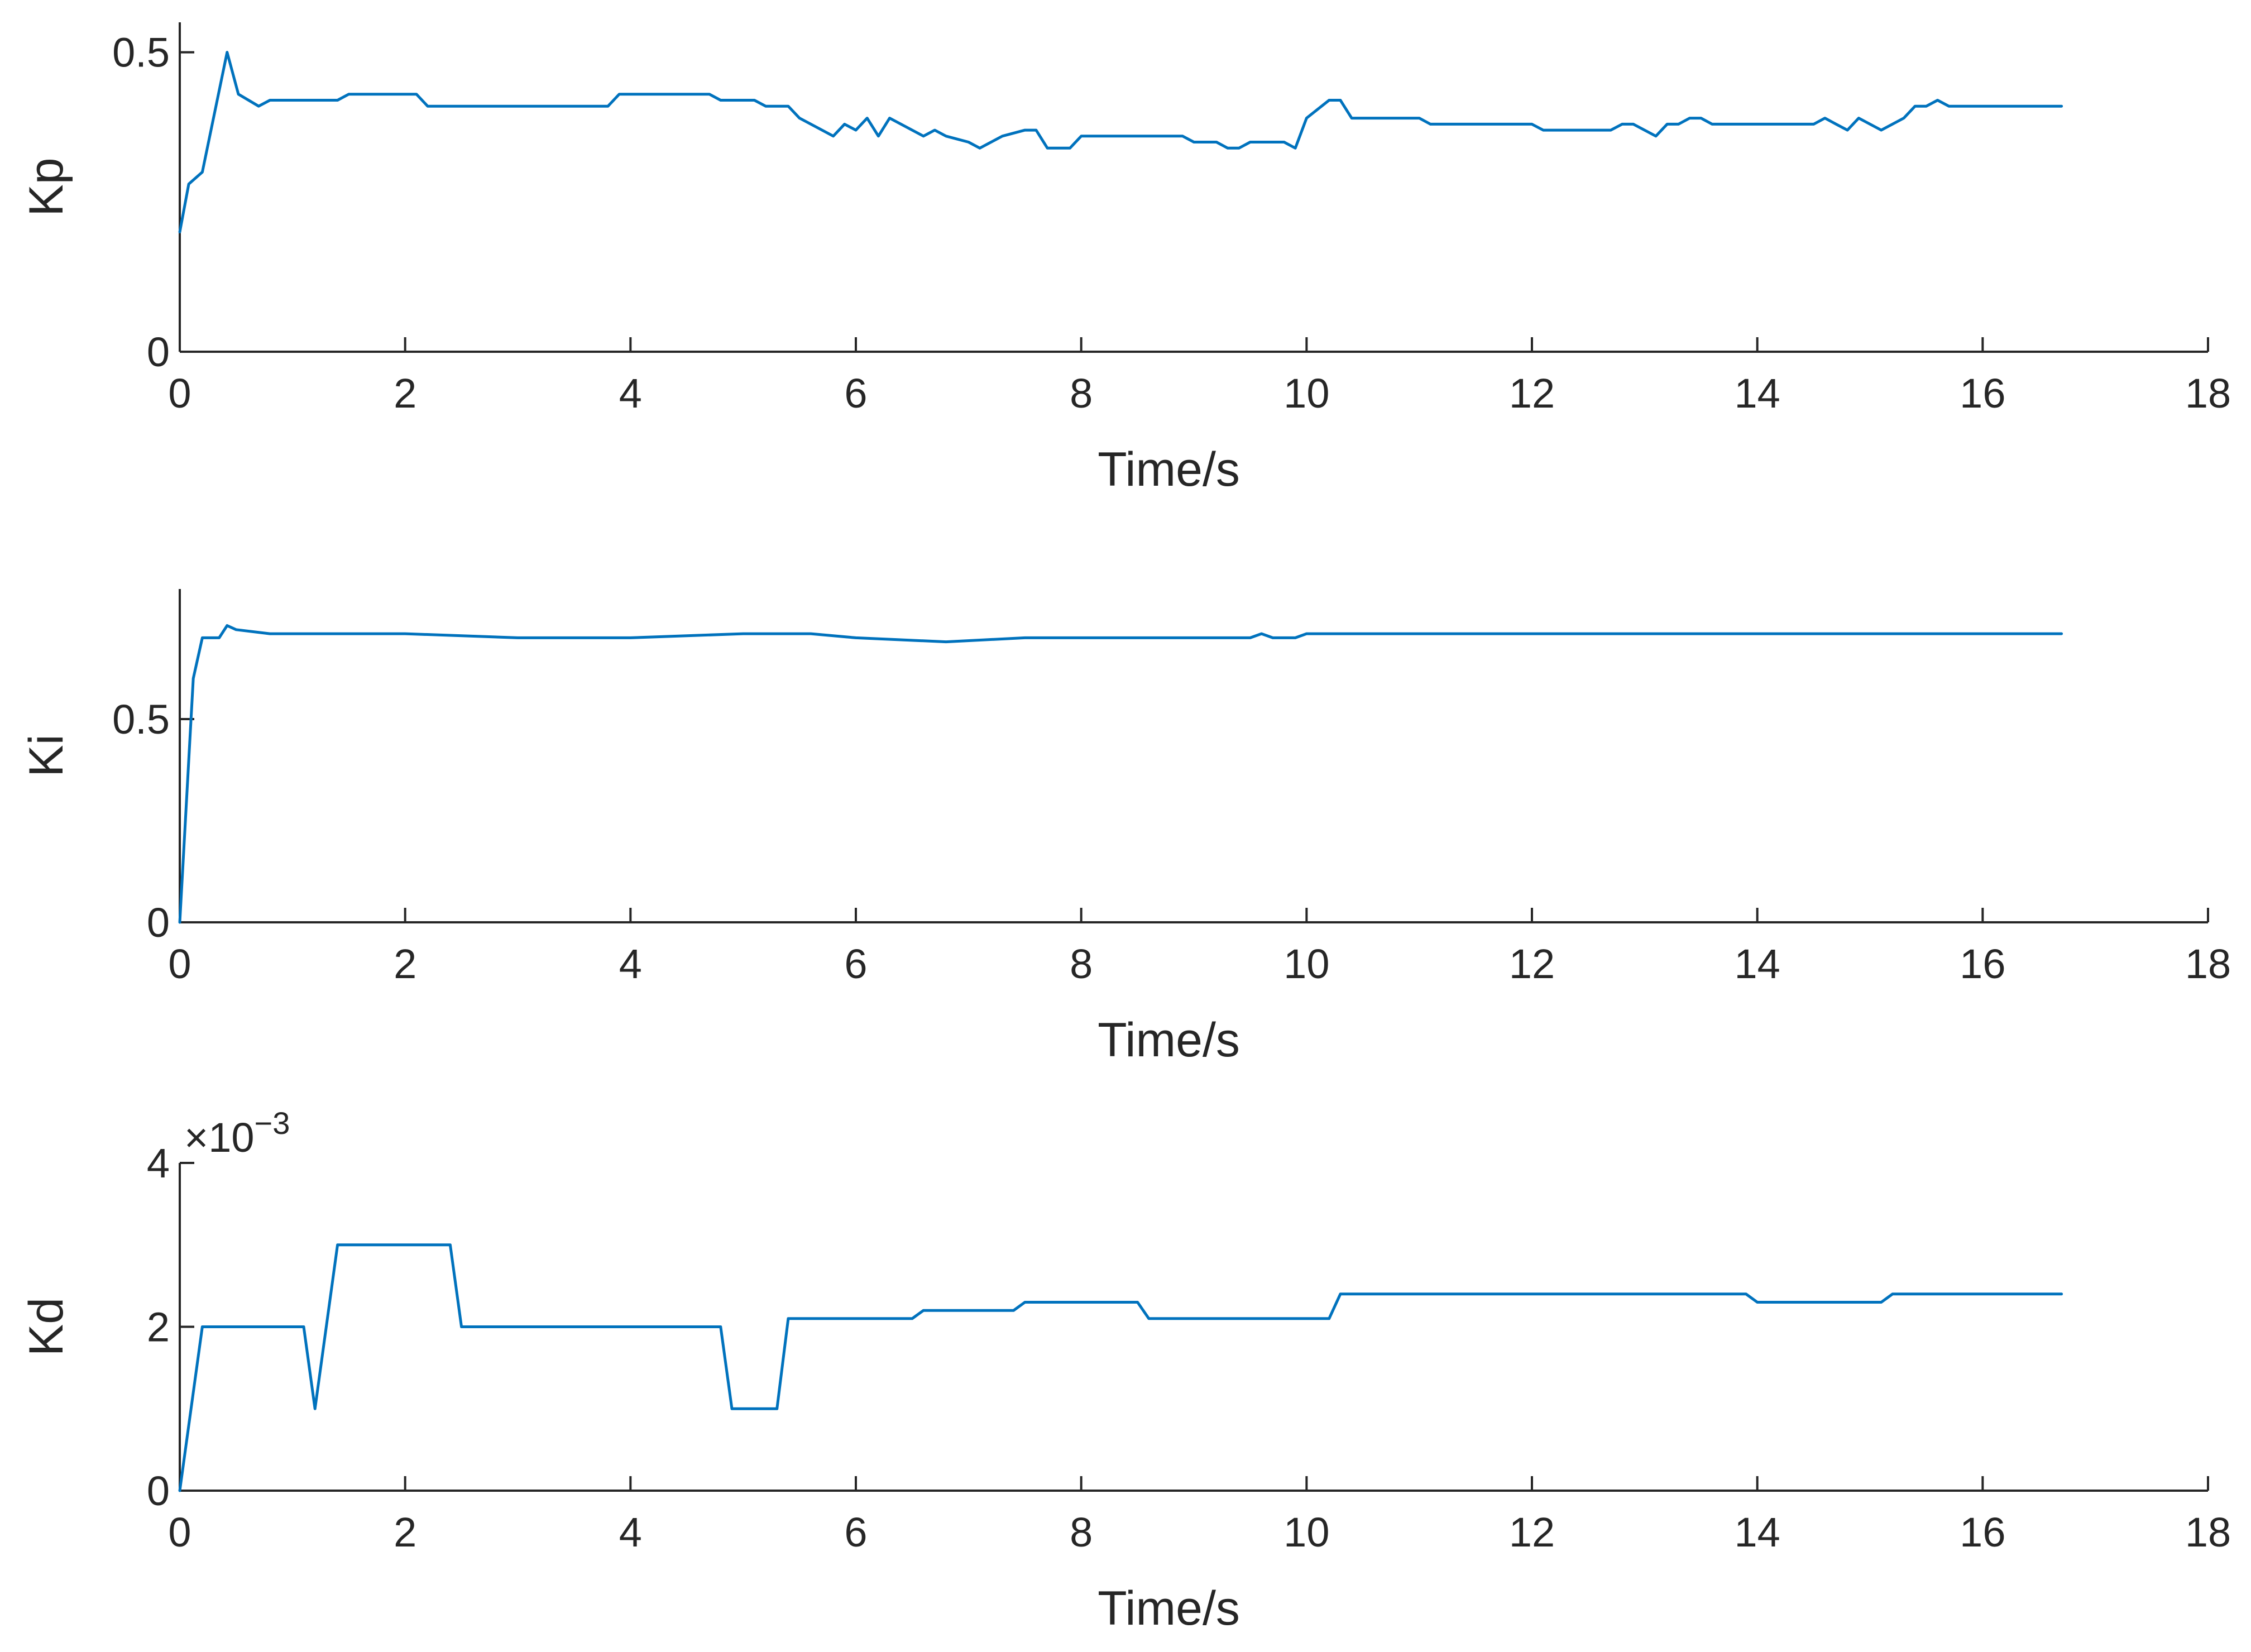  What do you see at coordinates (46, 186) in the screenshot?
I see `y-axis-label: Kp` at bounding box center [46, 186].